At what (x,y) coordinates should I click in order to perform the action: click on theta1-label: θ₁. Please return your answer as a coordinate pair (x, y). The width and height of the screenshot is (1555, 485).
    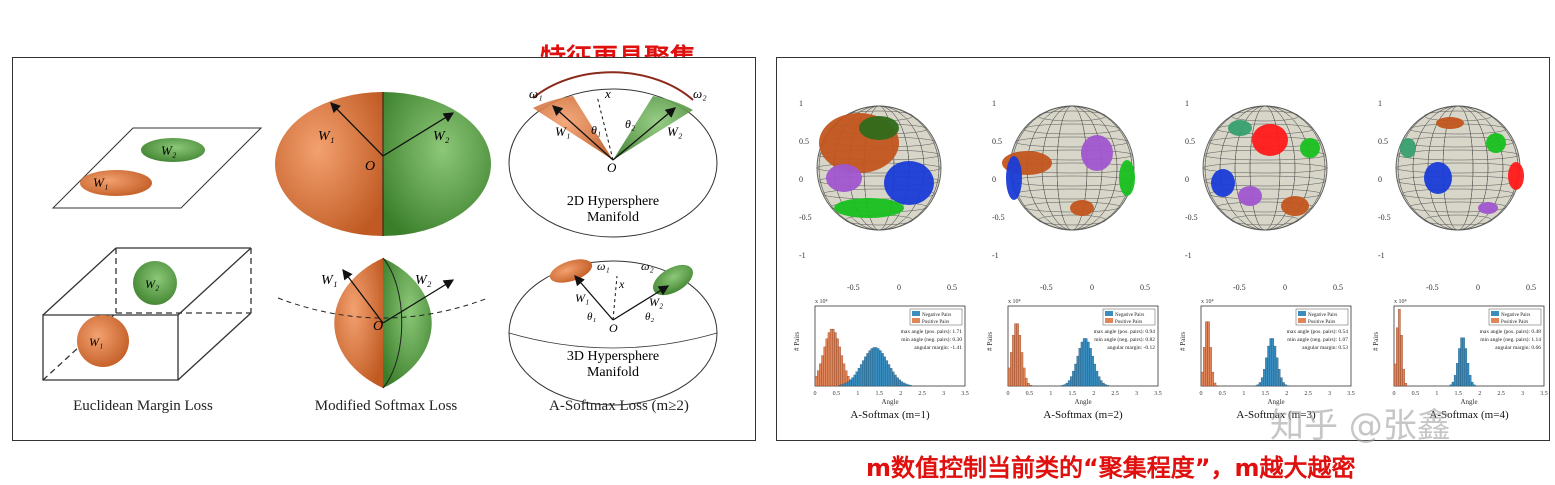
    Looking at the image, I should click on (596, 130).